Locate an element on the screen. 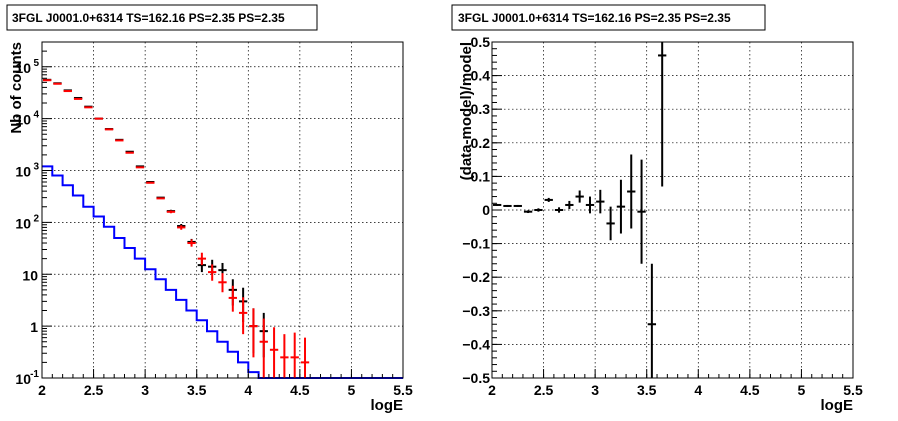  counts-title-box is located at coordinates (162, 17).